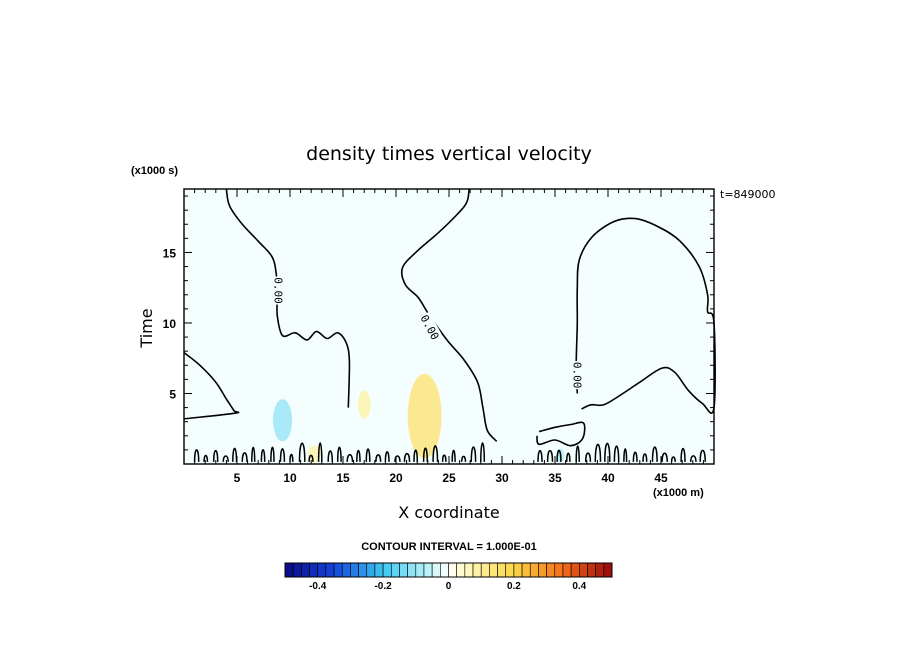  I want to click on x-unit-label: (x1000 m), so click(678, 493).